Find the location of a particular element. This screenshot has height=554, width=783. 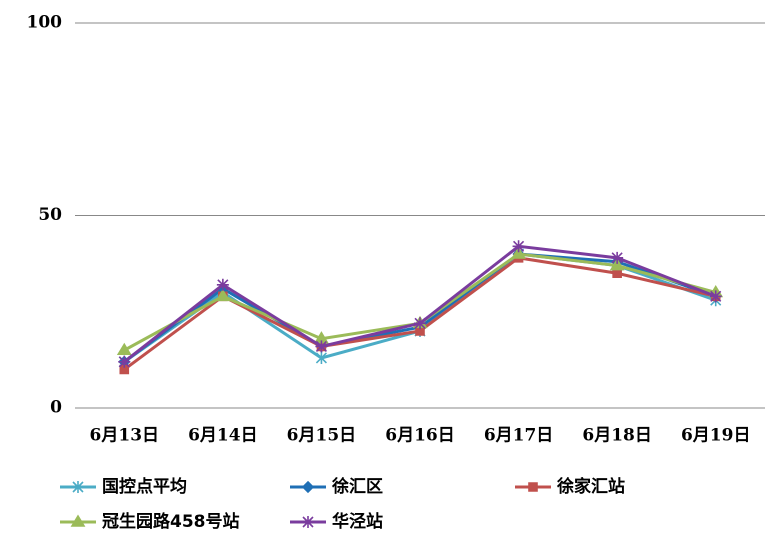

legend-label: 徐家汇站 is located at coordinates (590, 486).